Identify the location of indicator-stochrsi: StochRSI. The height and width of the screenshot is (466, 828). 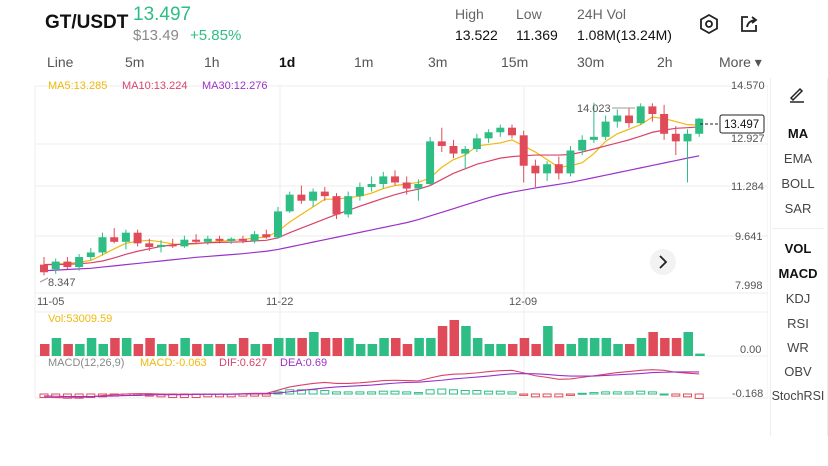
(798, 396).